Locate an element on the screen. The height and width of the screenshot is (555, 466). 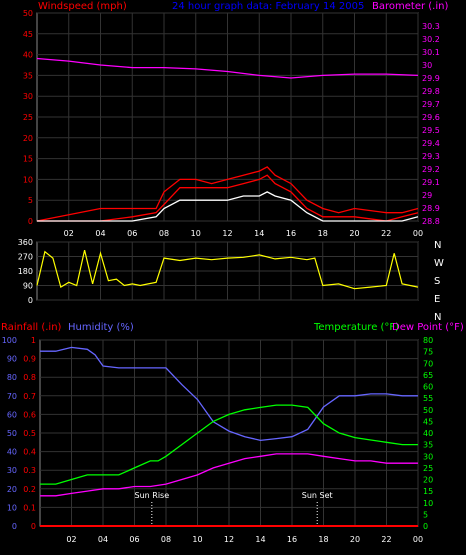
rainfall-tick: 0.7 is located at coordinates (29, 396).